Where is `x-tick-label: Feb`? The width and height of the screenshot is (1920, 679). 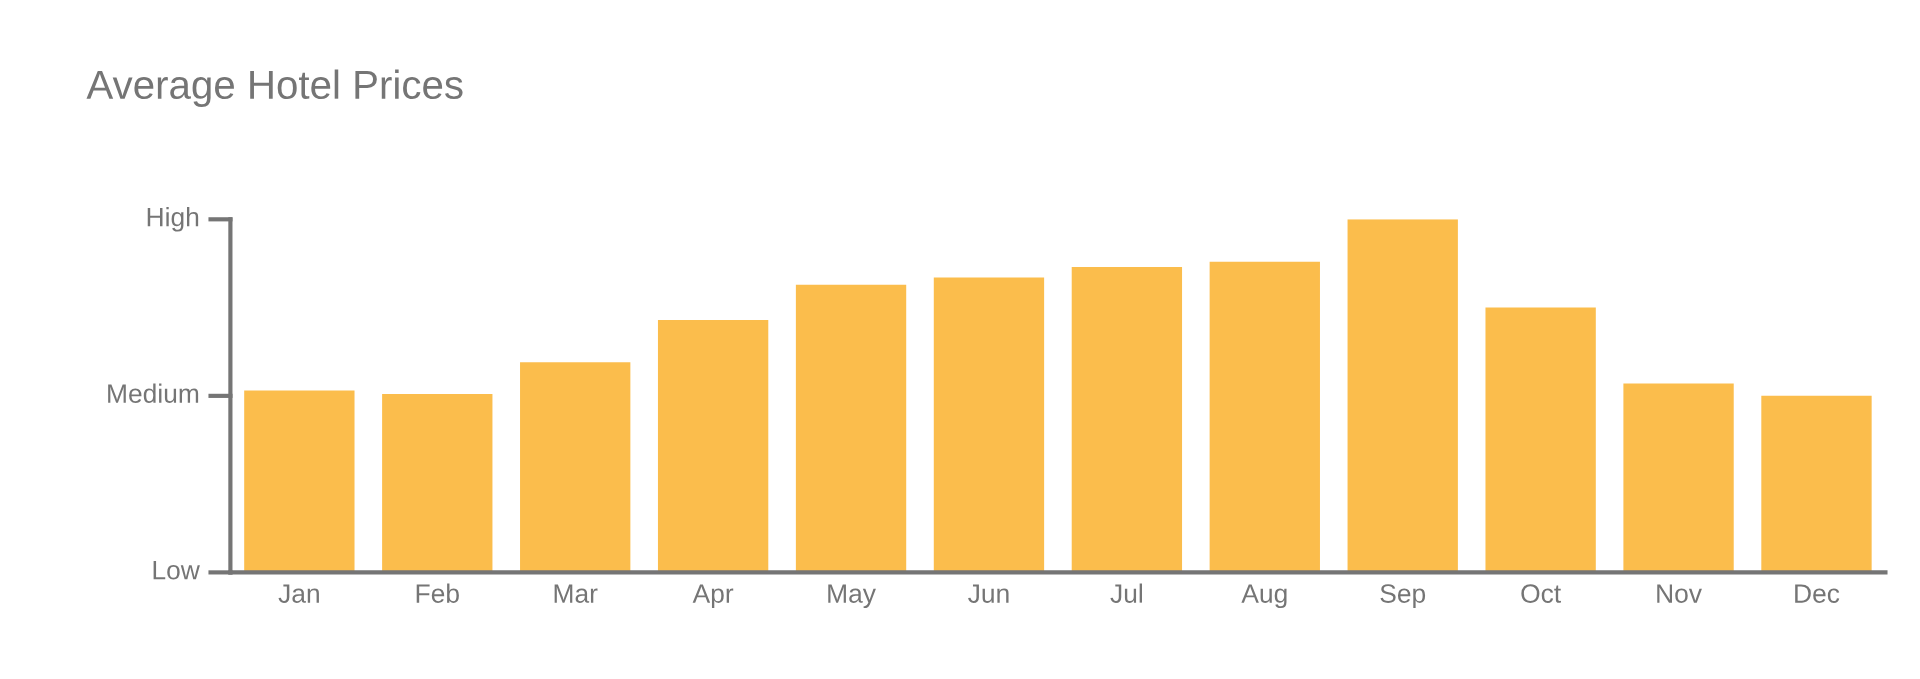
x-tick-label: Feb is located at coordinates (437, 593).